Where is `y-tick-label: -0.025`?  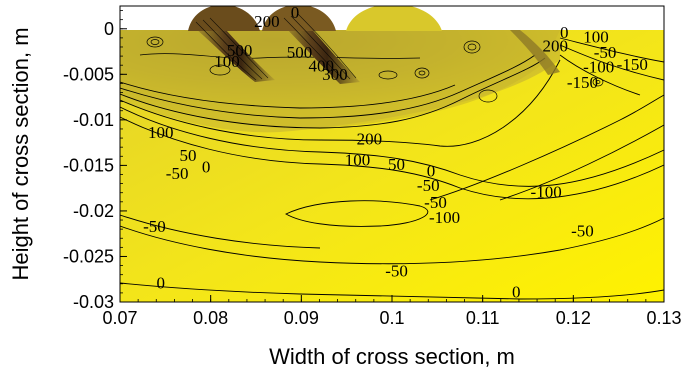
y-tick-label: -0.025 is located at coordinates (88, 256).